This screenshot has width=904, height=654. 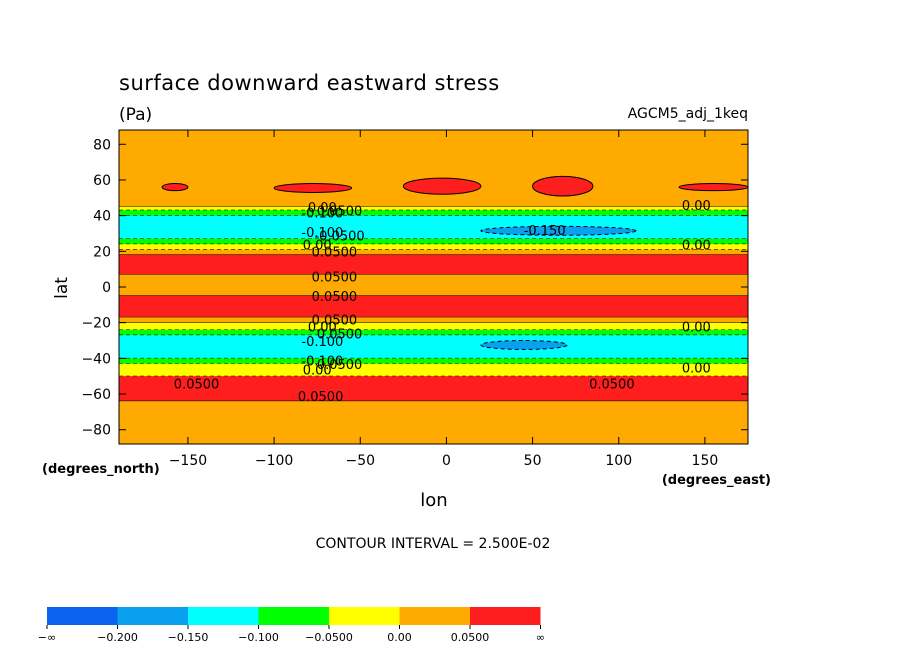 I want to click on y-tick-label: 0, so click(x=106, y=288).